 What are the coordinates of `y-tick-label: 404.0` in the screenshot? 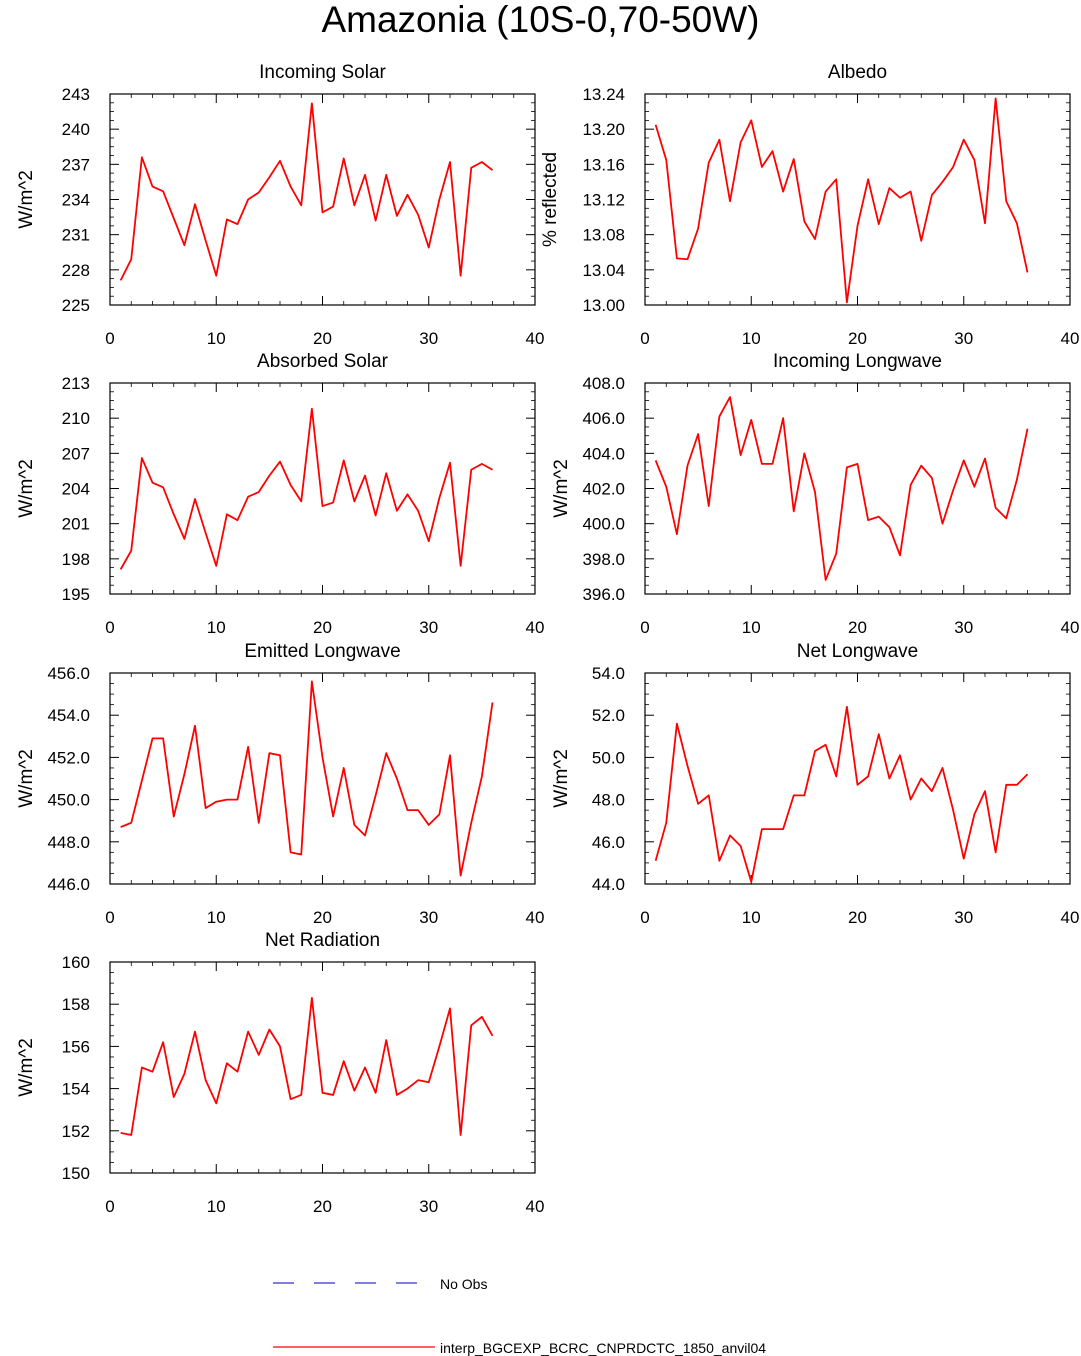 It's located at (603, 453).